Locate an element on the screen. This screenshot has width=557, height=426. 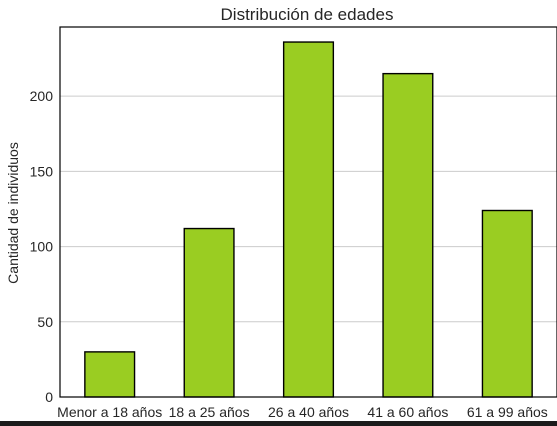
bottom-edge-bar is located at coordinates (278, 423).